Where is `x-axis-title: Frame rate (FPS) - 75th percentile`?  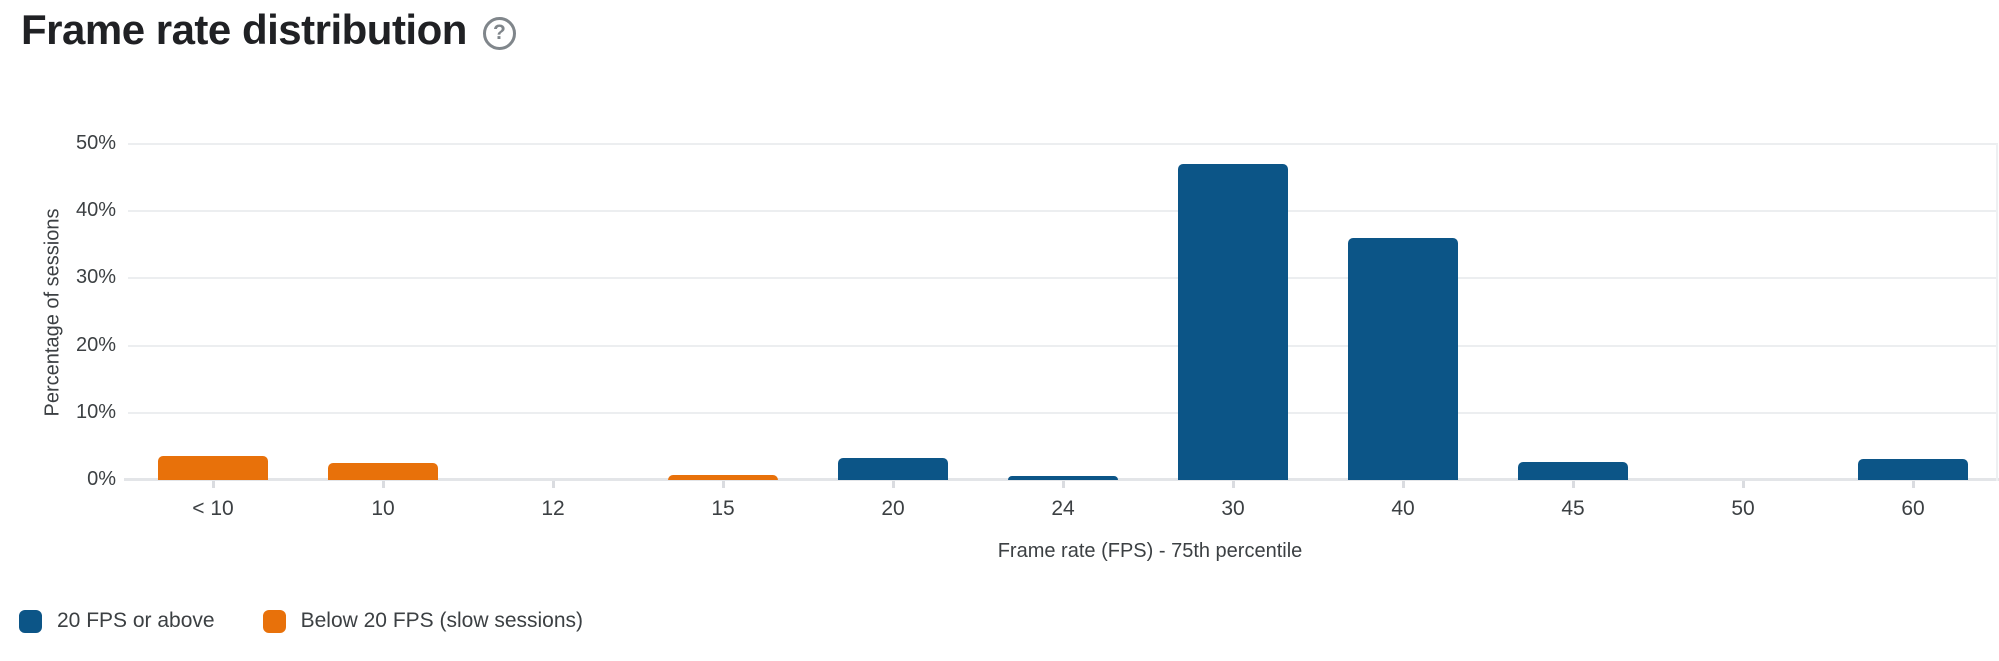
x-axis-title: Frame rate (FPS) - 75th percentile is located at coordinates (1150, 551).